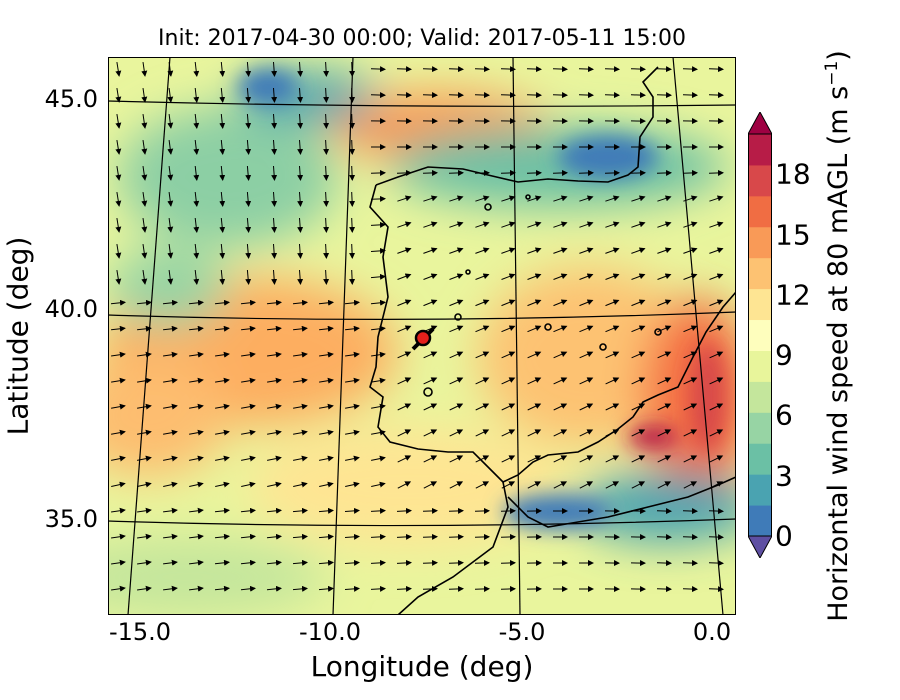 This screenshot has height=700, width=900. Describe the element at coordinates (71, 309) in the screenshot. I see `y-tick-40: 40.0` at that location.